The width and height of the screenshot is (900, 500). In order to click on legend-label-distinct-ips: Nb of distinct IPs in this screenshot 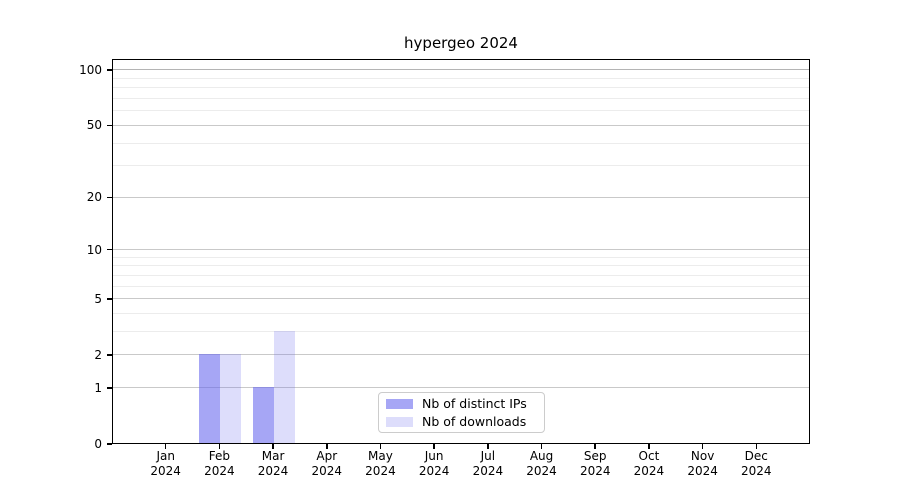, I will do `click(474, 403)`.